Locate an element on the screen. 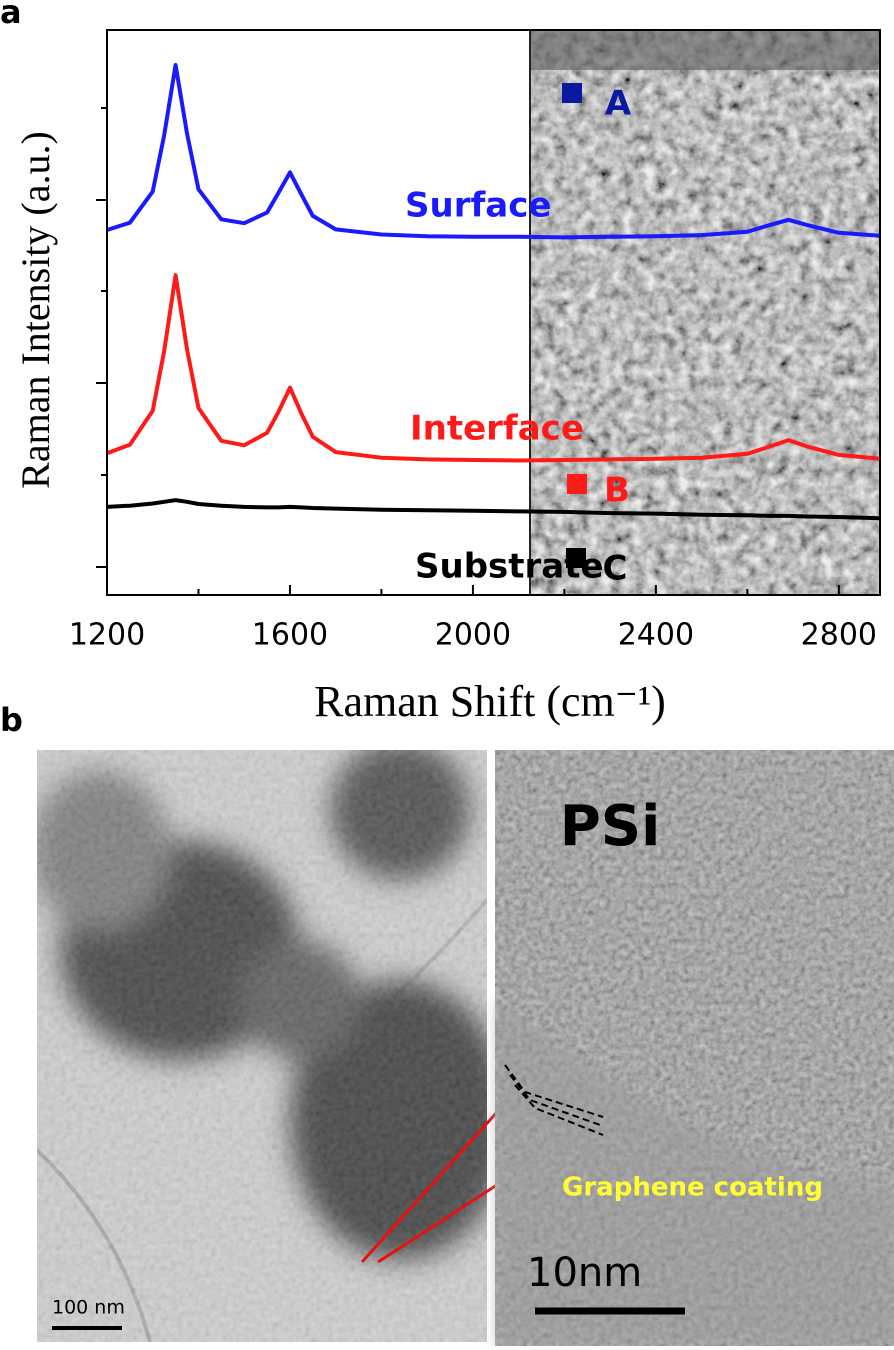 Image resolution: width=894 pixels, height=1350 pixels. zoom-line is located at coordinates (435, 1181).